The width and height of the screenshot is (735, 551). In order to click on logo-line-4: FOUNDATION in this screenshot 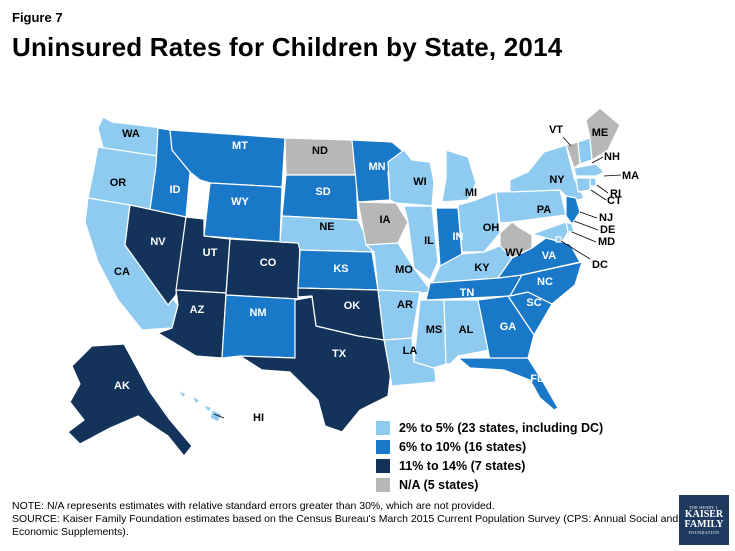, I will do `click(704, 532)`.